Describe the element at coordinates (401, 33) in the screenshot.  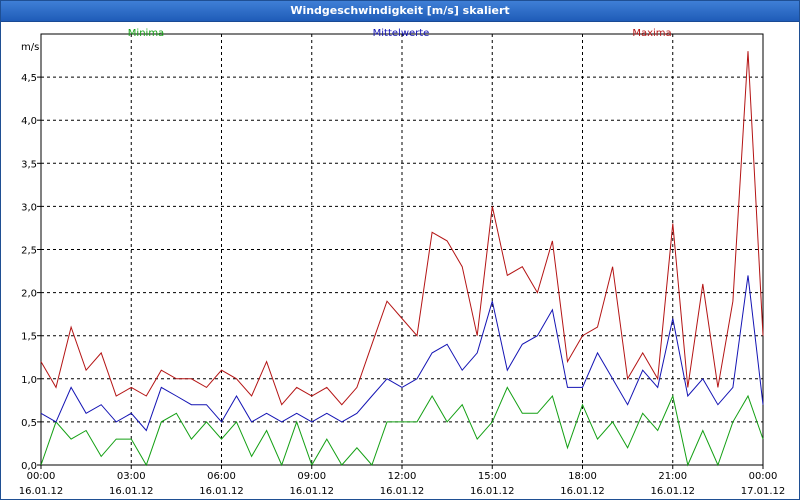
I see `legend-mittelwerte: Mittelwerte` at that location.